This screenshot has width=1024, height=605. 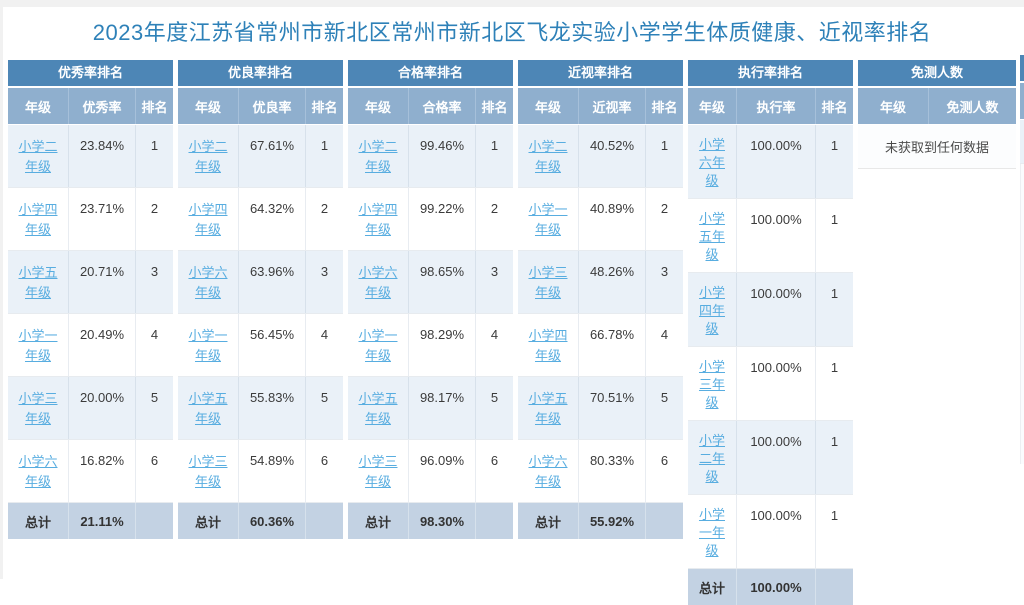 I want to click on table-row: 小学三年级 48.26% 3, so click(x=600, y=282).